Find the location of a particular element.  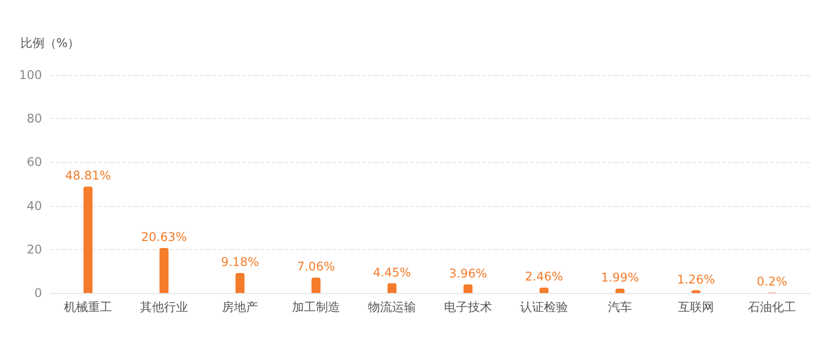

data-label: 4.45% is located at coordinates (392, 272).